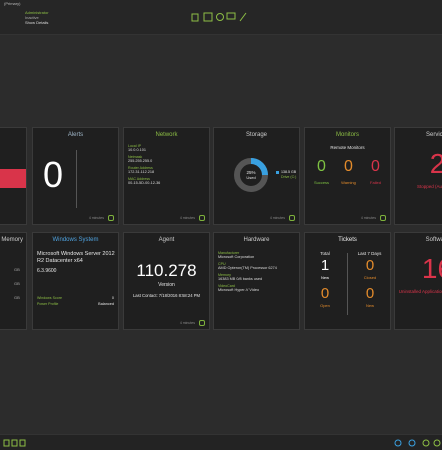 Image resolution: width=442 pixels, height=450 pixels. Describe the element at coordinates (135, 157) in the screenshot. I see `field-label: Netmask` at that location.